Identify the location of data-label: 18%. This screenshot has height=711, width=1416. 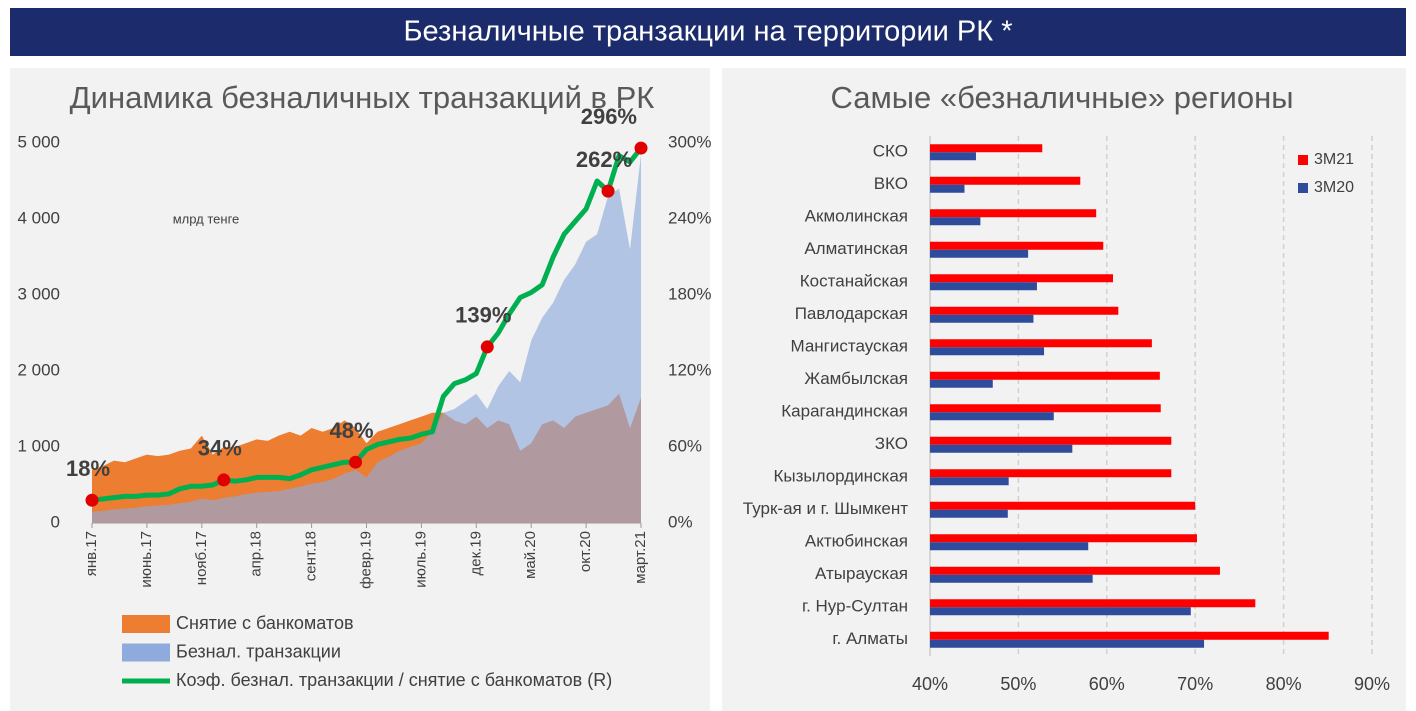
(88, 468).